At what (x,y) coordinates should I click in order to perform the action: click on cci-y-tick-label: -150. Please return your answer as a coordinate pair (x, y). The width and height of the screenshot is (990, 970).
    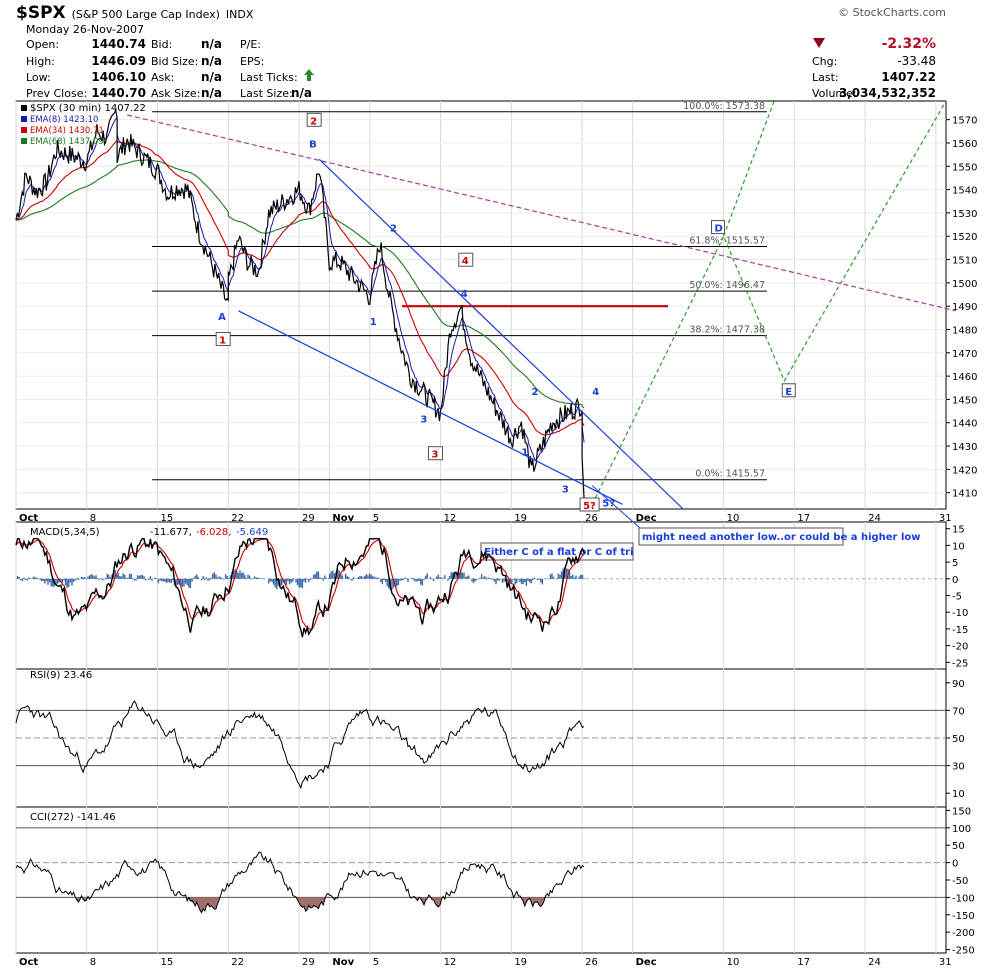
    Looking at the image, I should click on (963, 916).